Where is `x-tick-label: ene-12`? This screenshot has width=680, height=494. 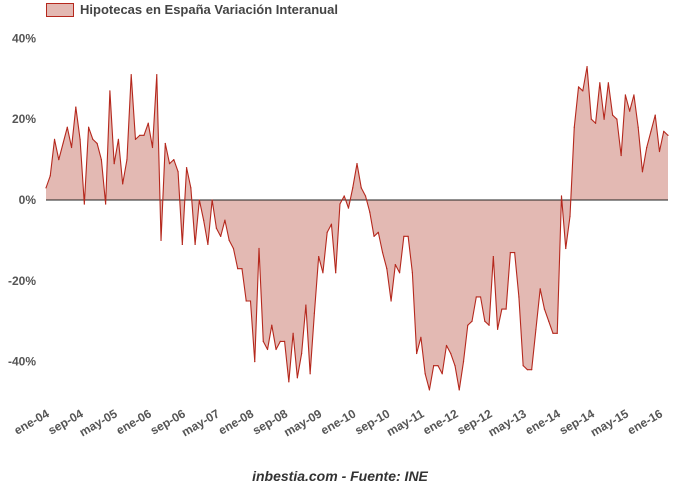
x-tick-label: ene-12 is located at coordinates (441, 421).